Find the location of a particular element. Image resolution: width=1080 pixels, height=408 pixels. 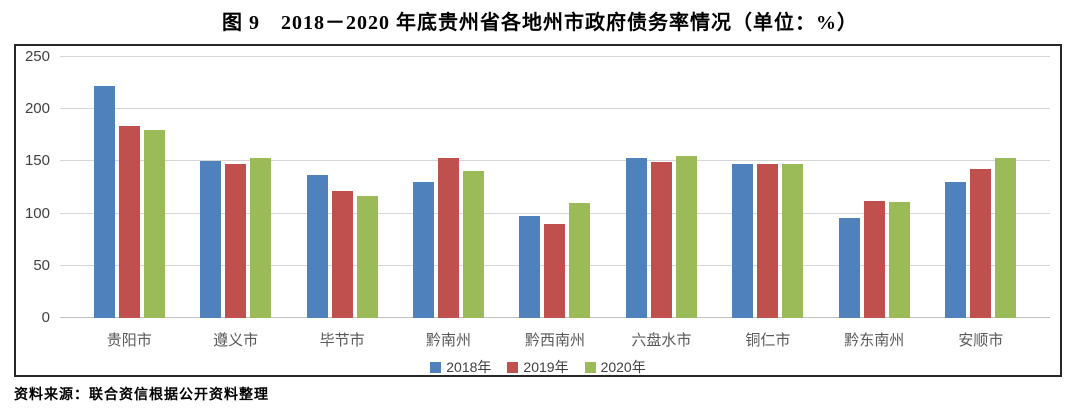

bar-六盘水市-2018年 is located at coordinates (636, 238).